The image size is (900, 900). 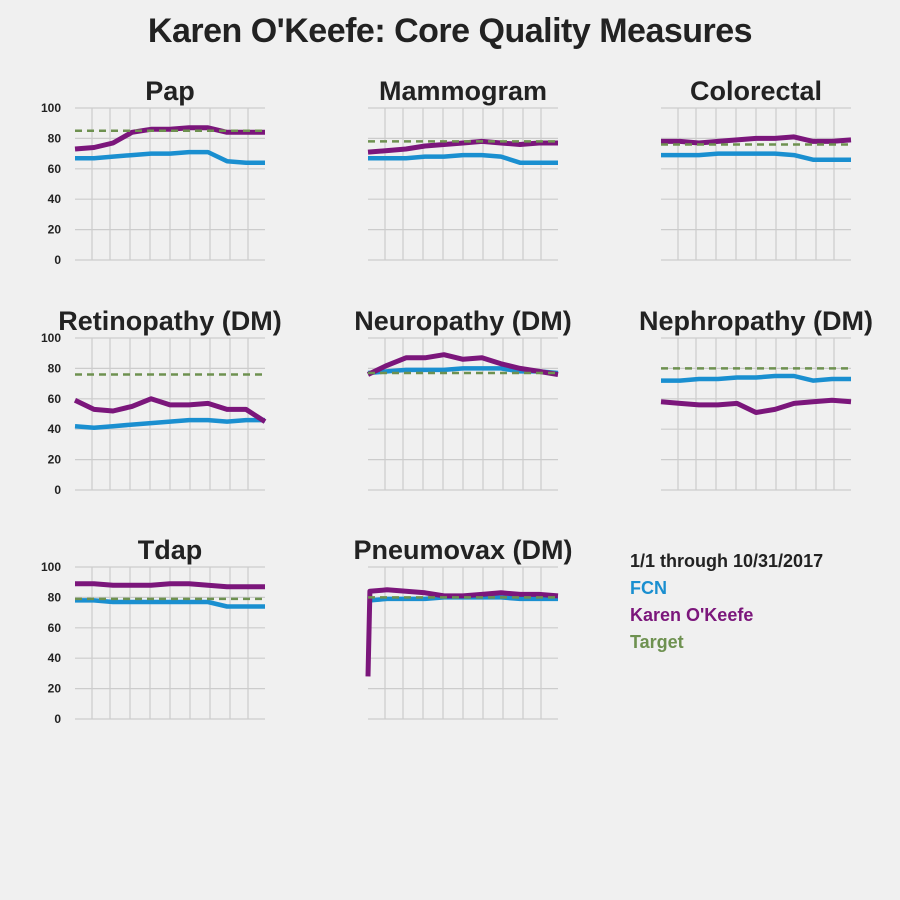 What do you see at coordinates (170, 550) in the screenshot?
I see `chart-title: Tdap` at bounding box center [170, 550].